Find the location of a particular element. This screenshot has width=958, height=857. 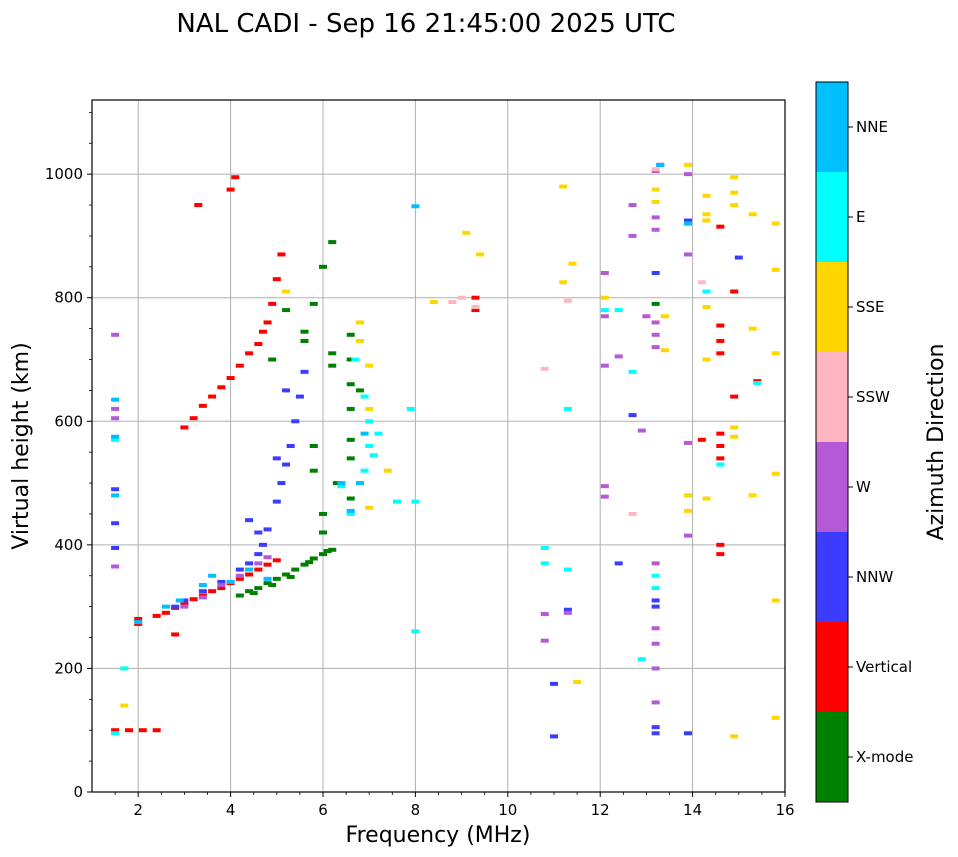

x-axis-ticks: 2 4 6 8 10 12 14 16 is located at coordinates (454, 805).